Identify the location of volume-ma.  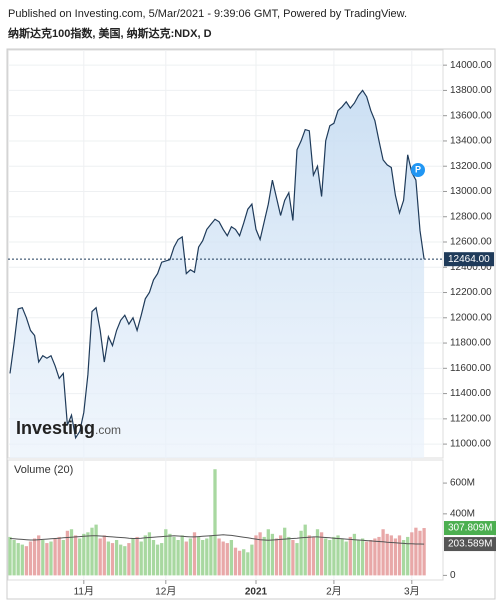
(217, 539).